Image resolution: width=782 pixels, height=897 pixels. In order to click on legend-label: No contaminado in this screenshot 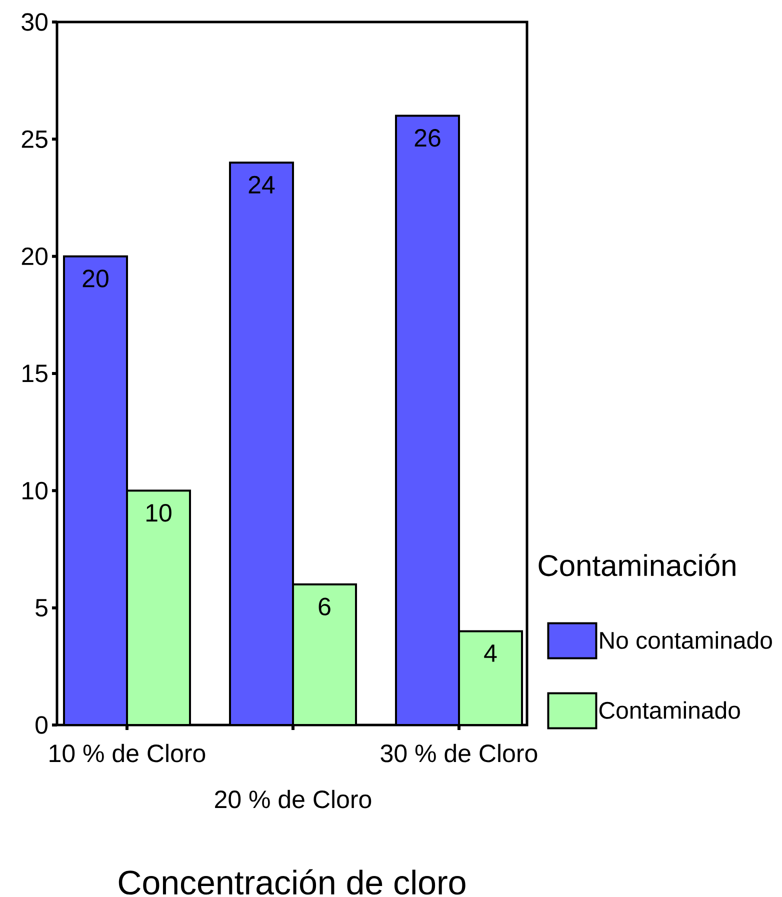, I will do `click(686, 640)`.